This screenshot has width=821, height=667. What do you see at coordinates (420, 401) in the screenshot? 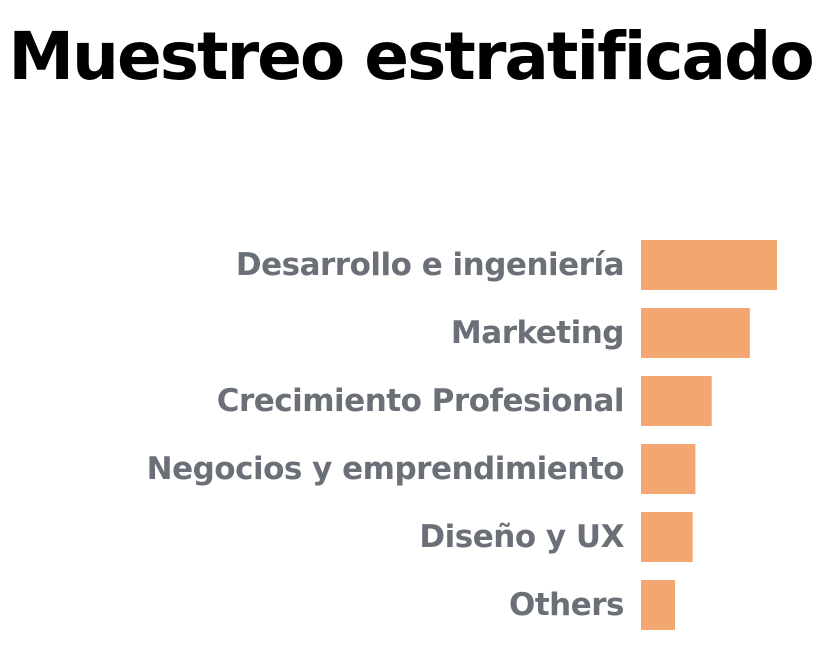
I see `category-label-3: Crecimiento Profesional` at bounding box center [420, 401].